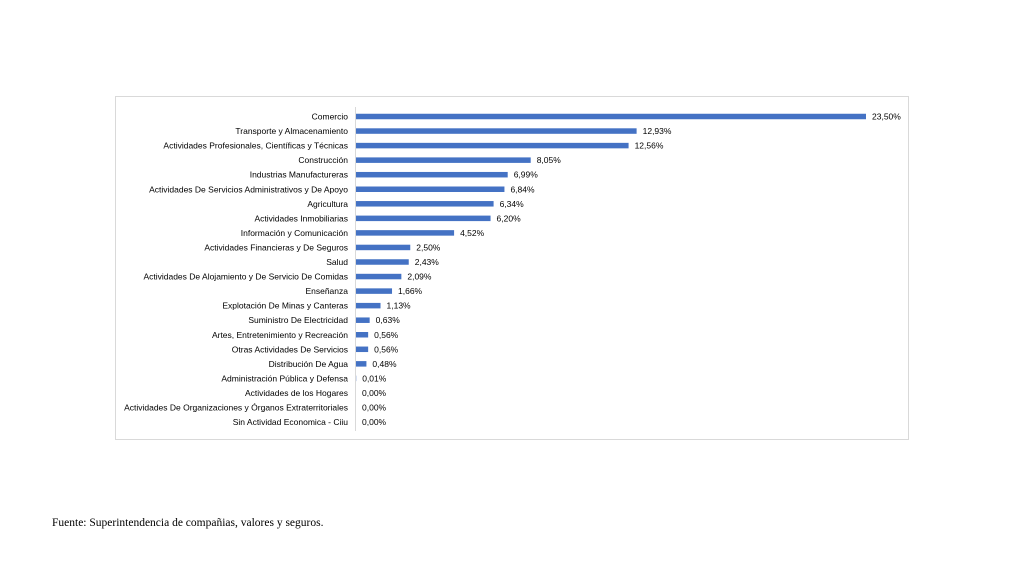 The image size is (1024, 576). I want to click on category-label: Suministro De Electricidad, so click(298, 320).